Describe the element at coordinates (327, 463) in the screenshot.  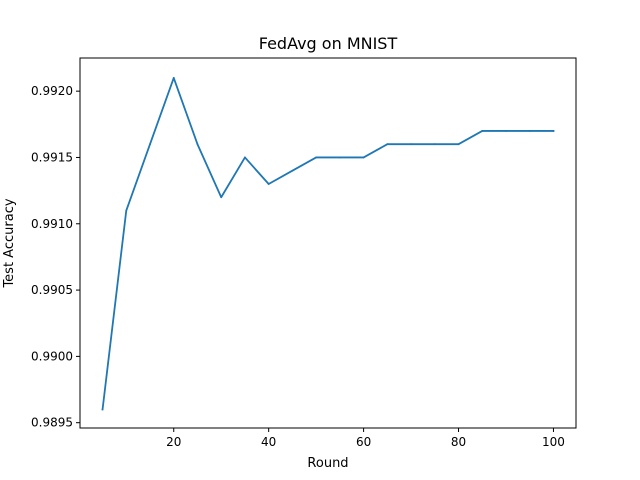
I see `x-axis-label: Round` at that location.